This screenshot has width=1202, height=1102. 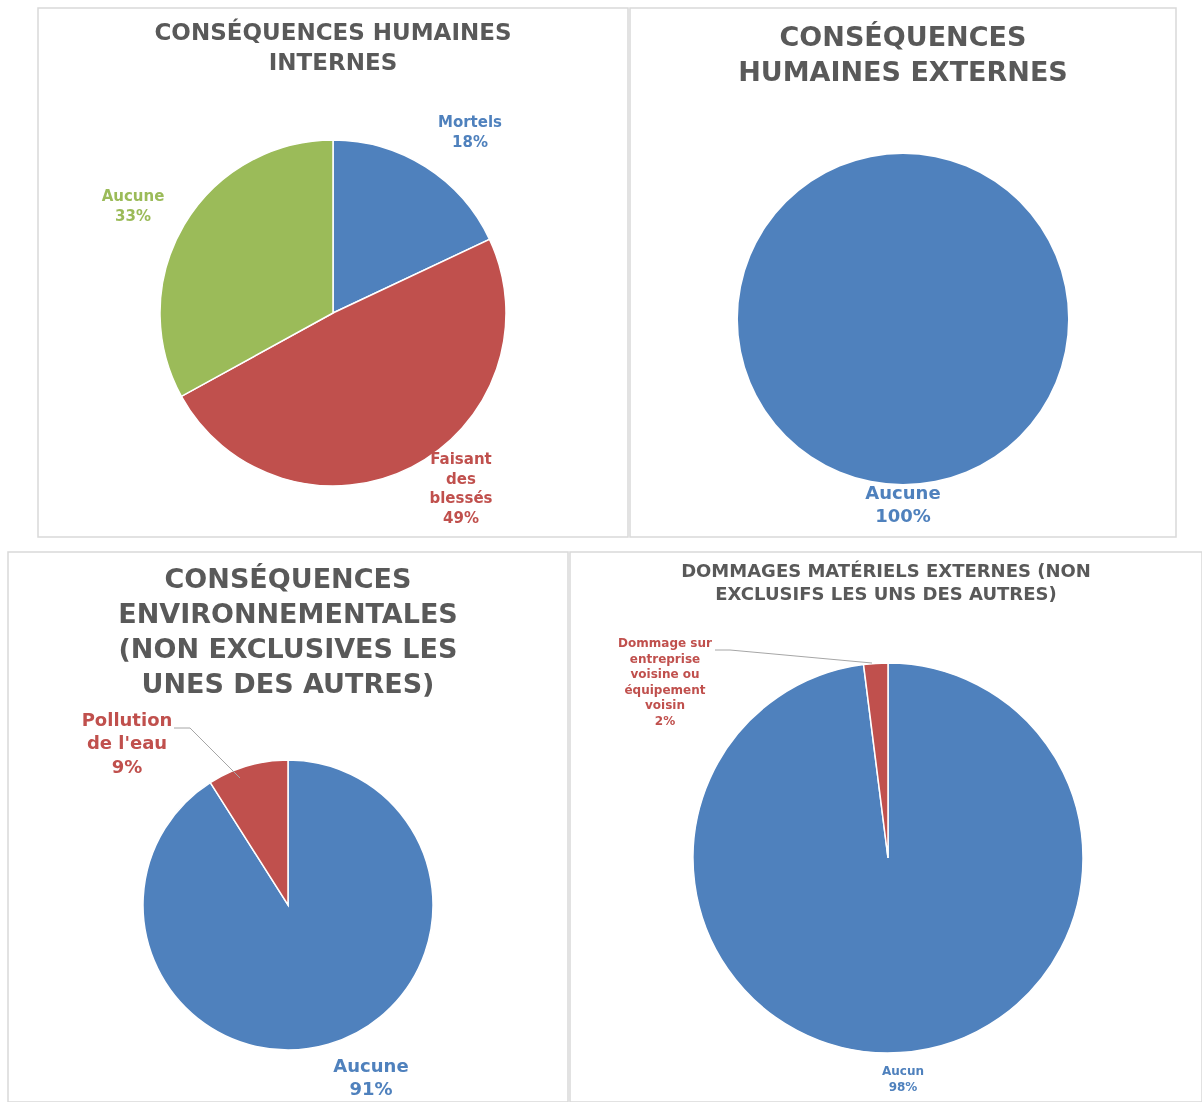 I want to click on data-label: 49%, so click(x=461, y=517).